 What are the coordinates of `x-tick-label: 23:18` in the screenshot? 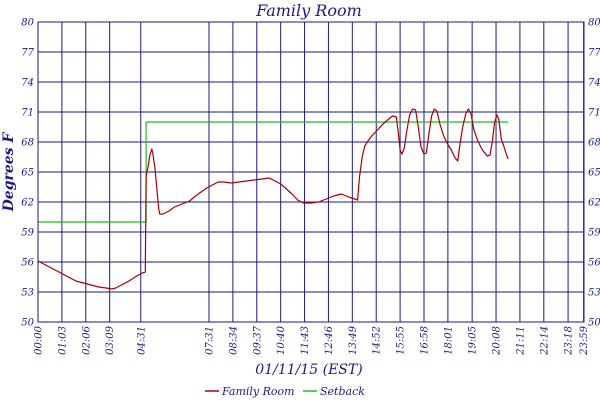 It's located at (569, 341).